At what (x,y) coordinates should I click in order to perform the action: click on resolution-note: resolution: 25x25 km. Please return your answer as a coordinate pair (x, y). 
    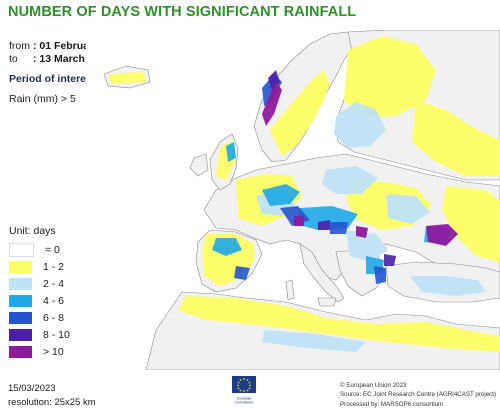
    Looking at the image, I should click on (52, 402).